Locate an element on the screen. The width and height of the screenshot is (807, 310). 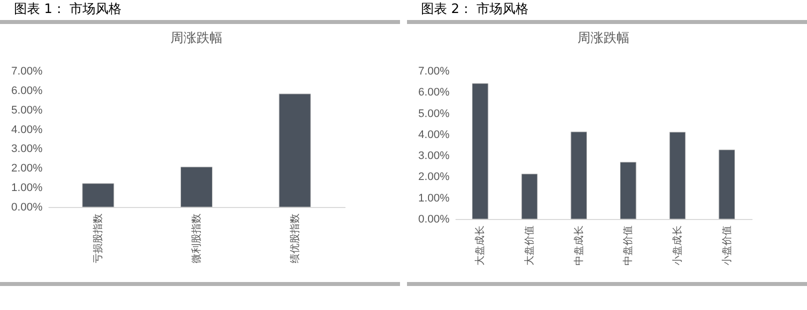
x-tick-label: 大盘成长 is located at coordinates (480, 246).